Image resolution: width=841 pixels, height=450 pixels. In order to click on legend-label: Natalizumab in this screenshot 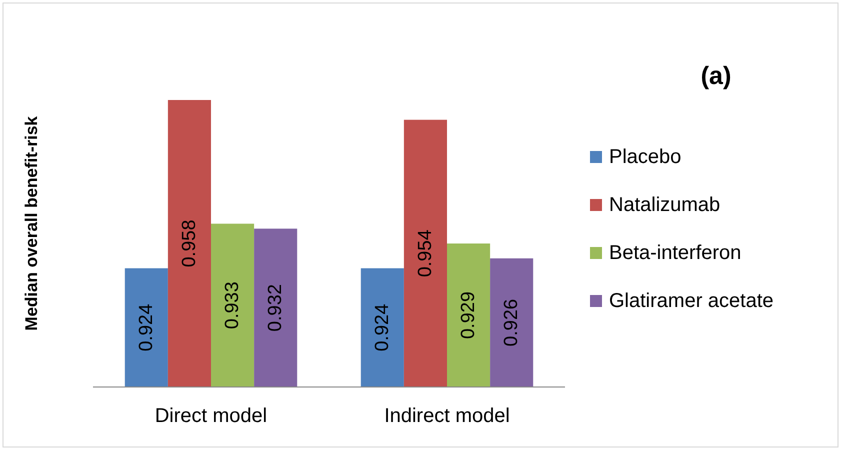, I will do `click(664, 205)`.